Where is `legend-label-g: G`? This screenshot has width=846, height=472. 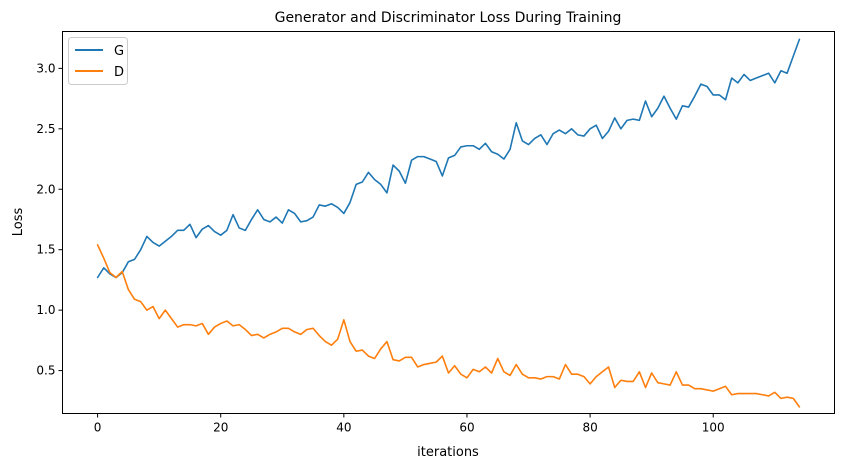
legend-label-g: G is located at coordinates (119, 51).